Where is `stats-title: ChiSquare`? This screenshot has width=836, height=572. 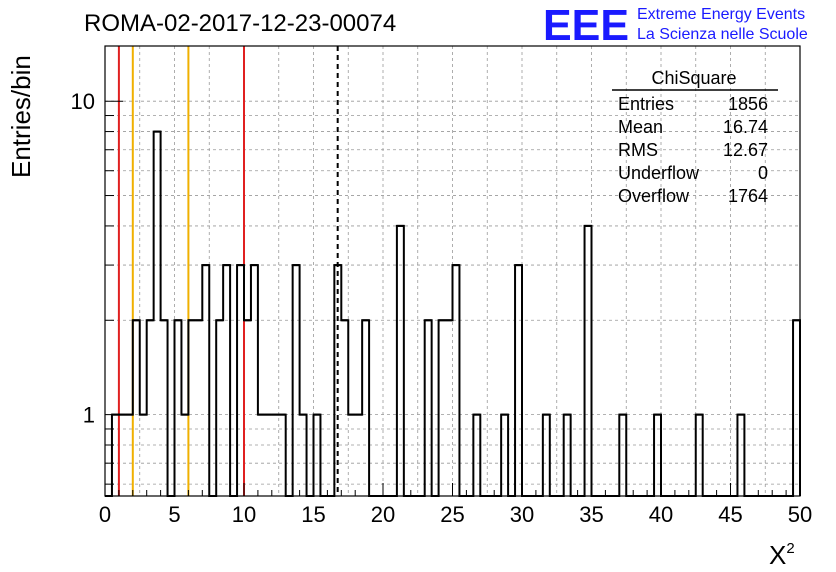
stats-title: ChiSquare is located at coordinates (693, 78).